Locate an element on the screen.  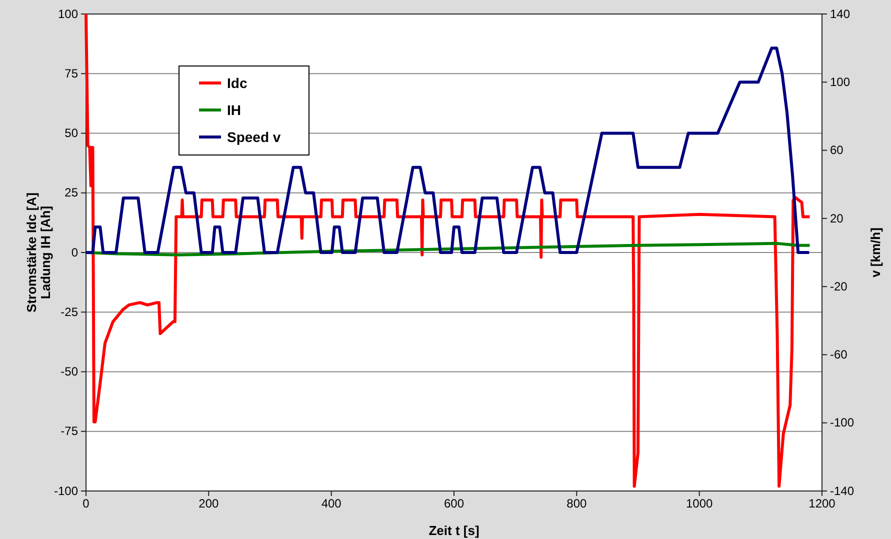
y2-tick-label: -140 is located at coordinates (842, 491).